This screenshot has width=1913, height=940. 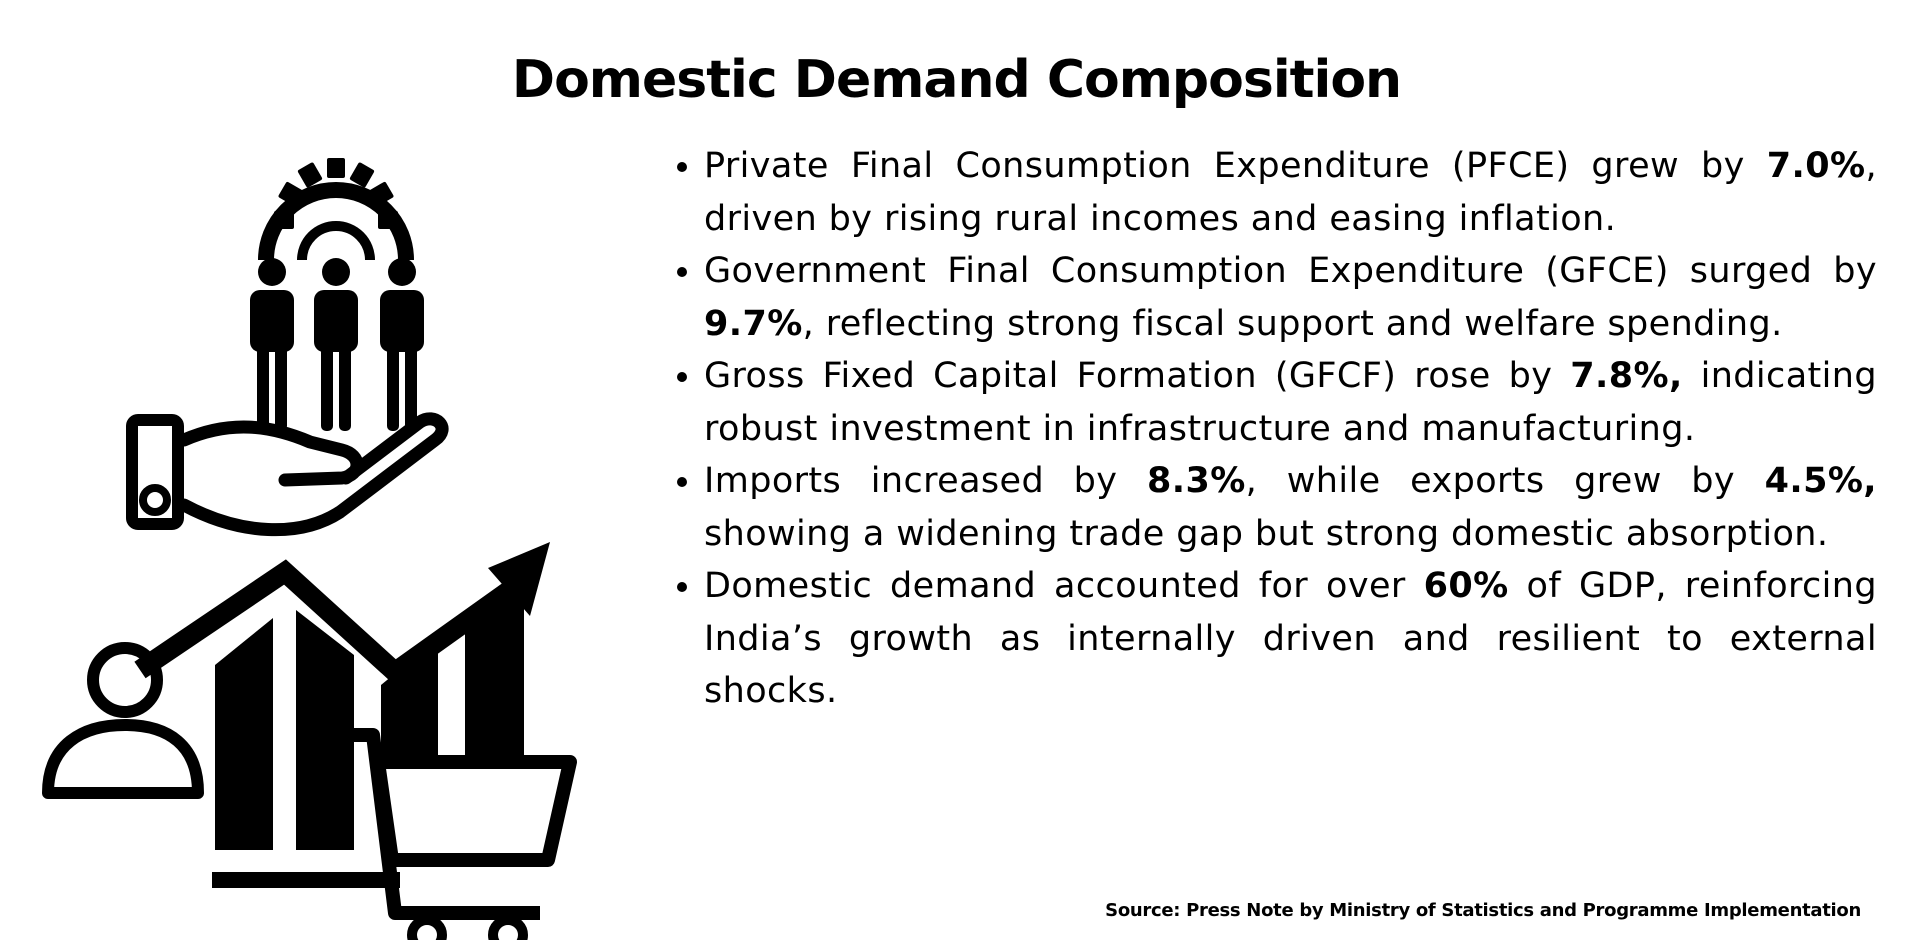 I want to click on gear-icon, so click(x=336, y=209).